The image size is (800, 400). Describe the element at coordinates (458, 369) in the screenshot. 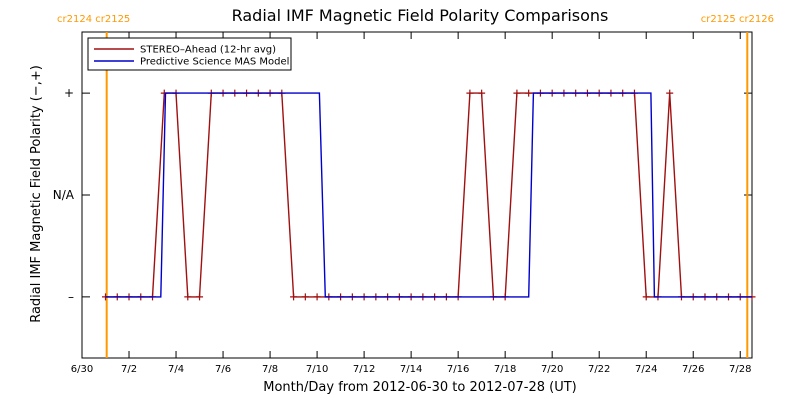

I see `x-tick-label: 7/16` at that location.